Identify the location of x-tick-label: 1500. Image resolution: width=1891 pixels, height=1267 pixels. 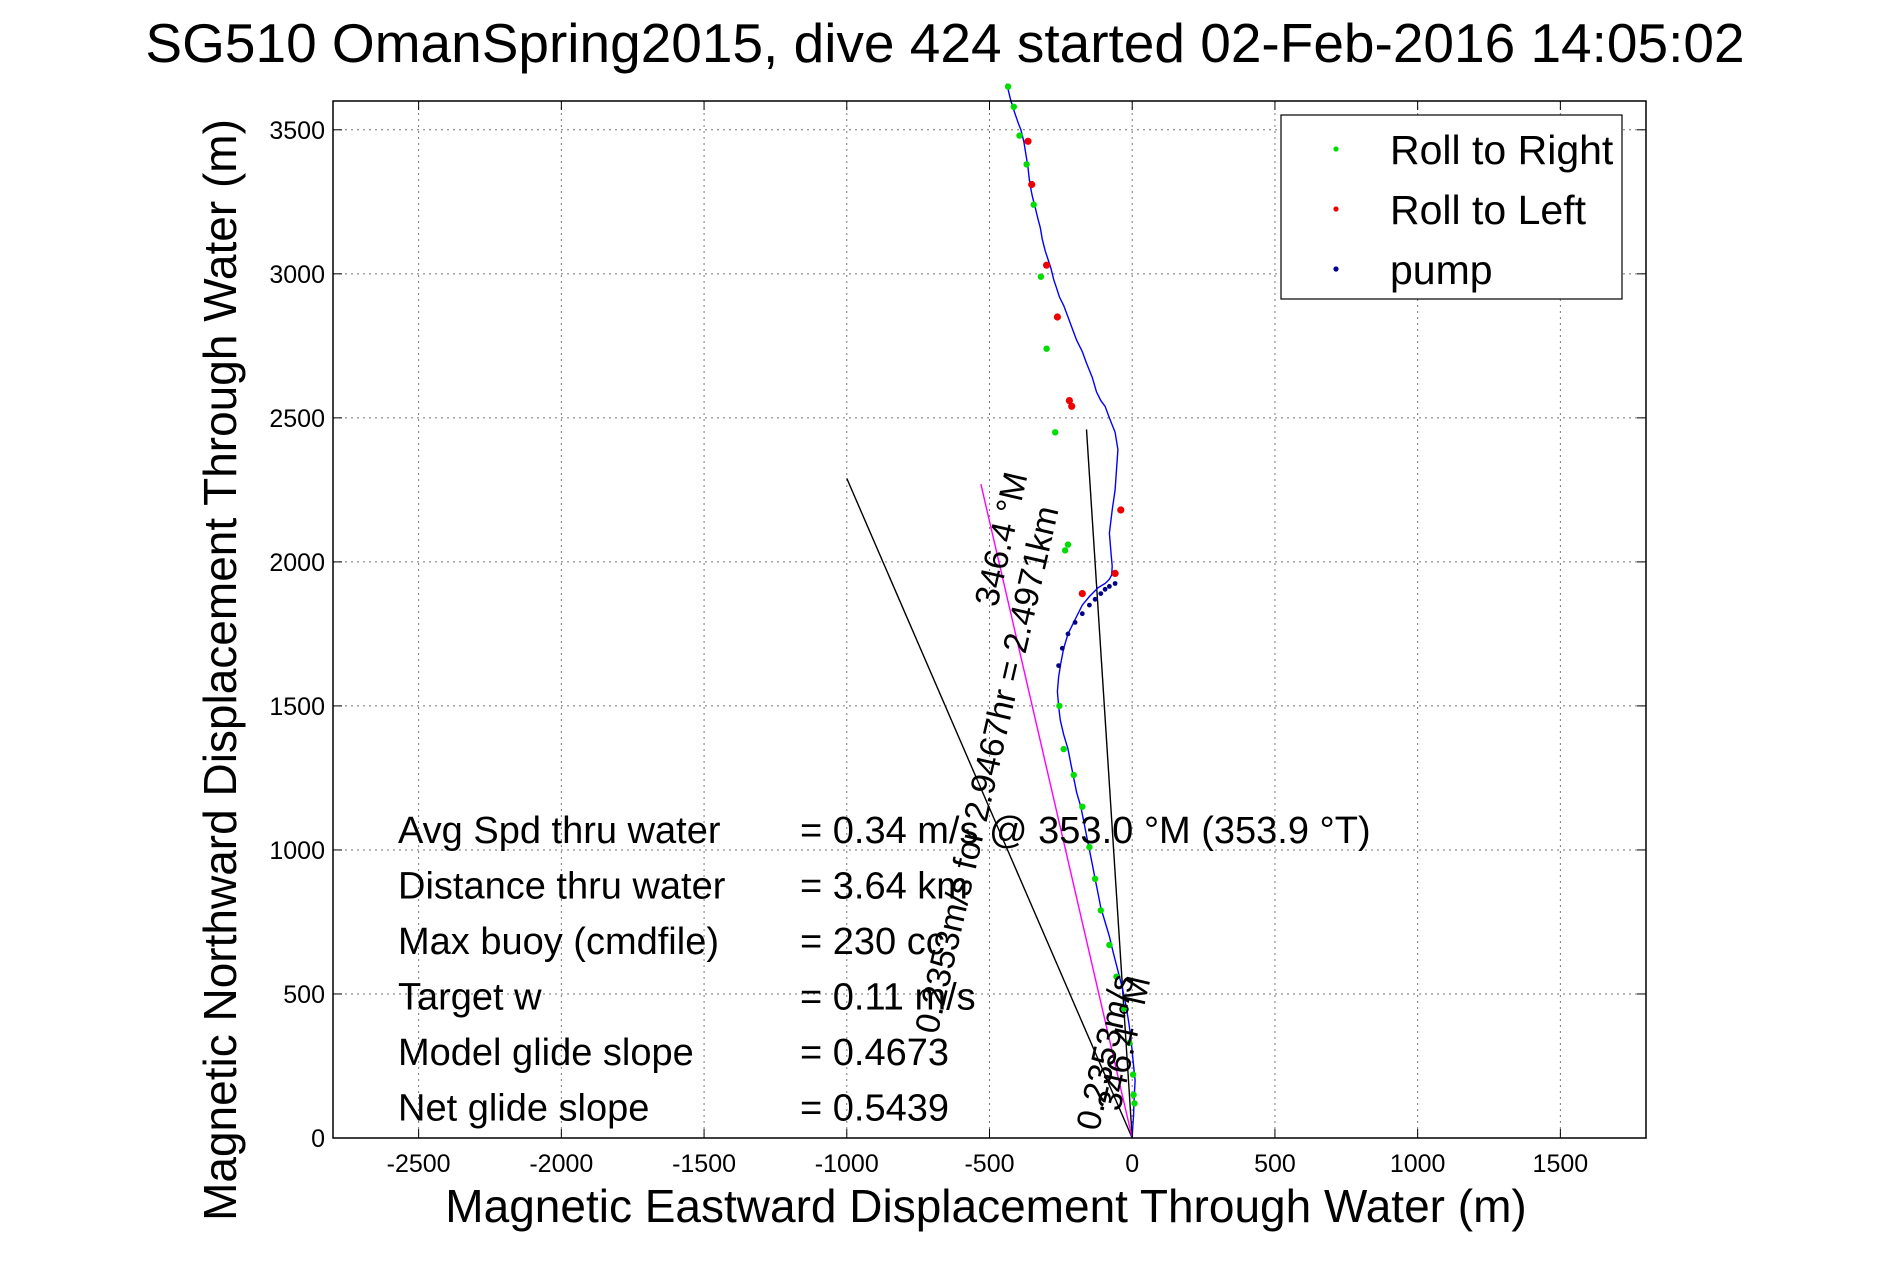
(1561, 1164).